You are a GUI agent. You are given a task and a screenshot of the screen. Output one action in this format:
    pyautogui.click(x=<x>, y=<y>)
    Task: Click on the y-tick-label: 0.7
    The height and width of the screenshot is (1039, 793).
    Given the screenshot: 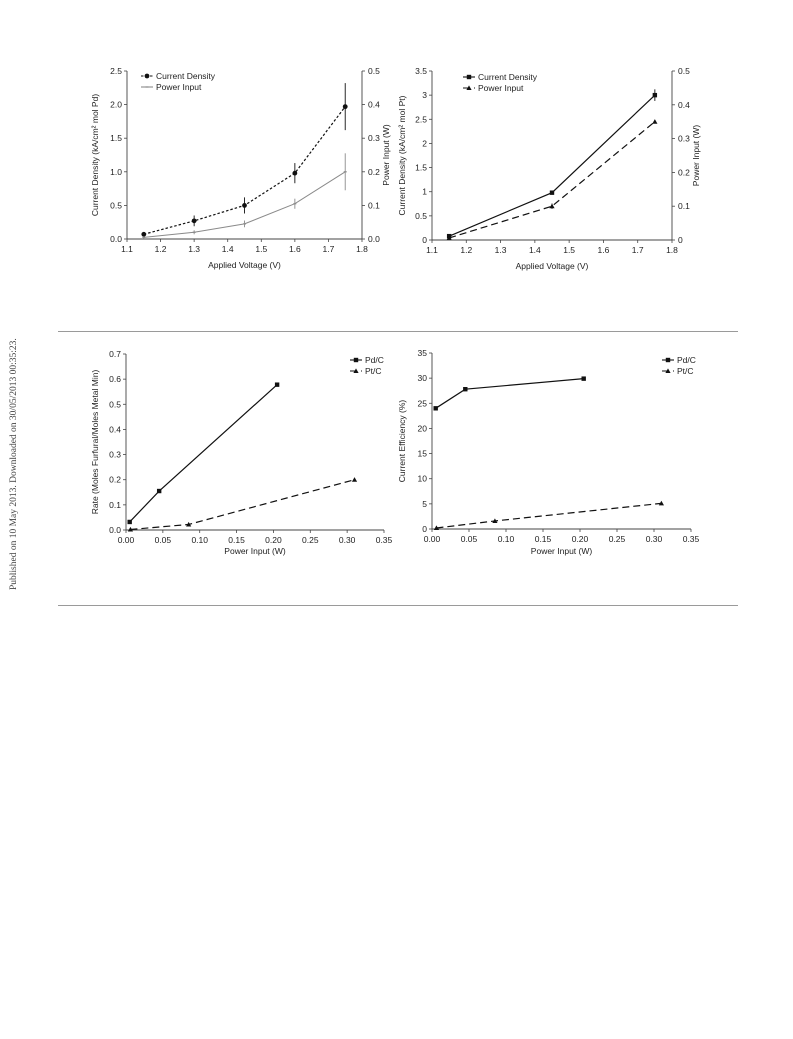 What is the action you would take?
    pyautogui.click(x=115, y=354)
    